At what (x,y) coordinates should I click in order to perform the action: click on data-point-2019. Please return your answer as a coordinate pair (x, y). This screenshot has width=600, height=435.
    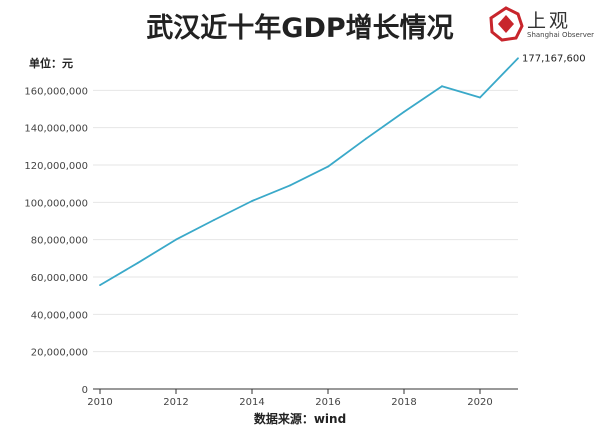
    Looking at the image, I should click on (442, 86).